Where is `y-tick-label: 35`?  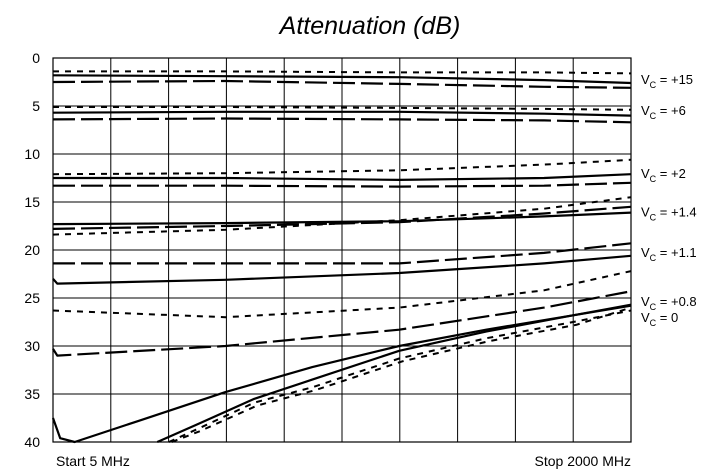 y-tick-label: 35 is located at coordinates (32, 394).